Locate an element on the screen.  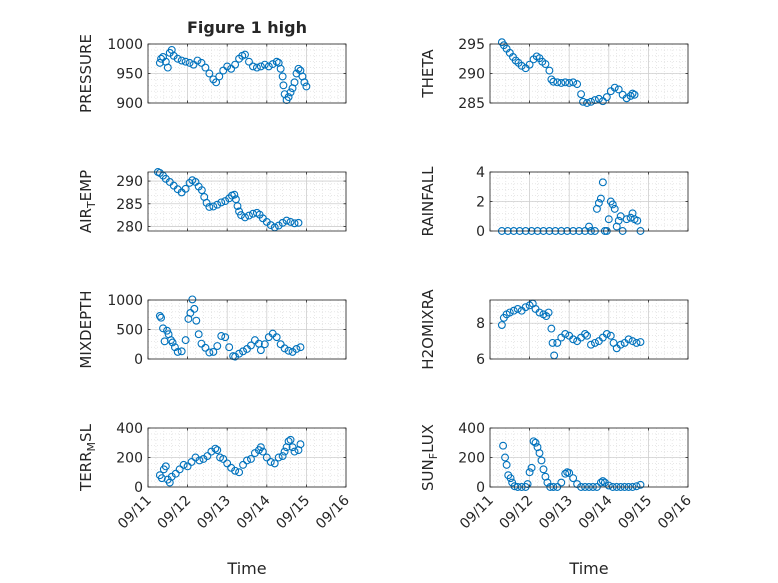
y-tick-label: 0 is located at coordinates (480, 488).